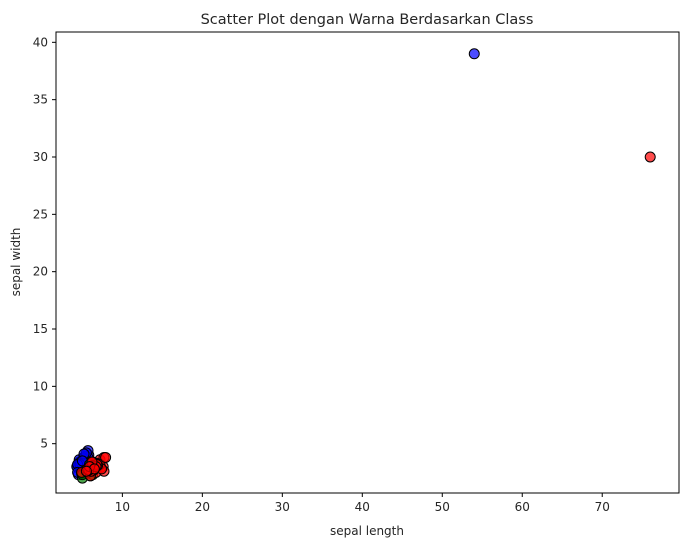 This screenshot has height=547, width=686. I want to click on x-axis: 10 20 30 40 50 60 70, so click(362, 503).